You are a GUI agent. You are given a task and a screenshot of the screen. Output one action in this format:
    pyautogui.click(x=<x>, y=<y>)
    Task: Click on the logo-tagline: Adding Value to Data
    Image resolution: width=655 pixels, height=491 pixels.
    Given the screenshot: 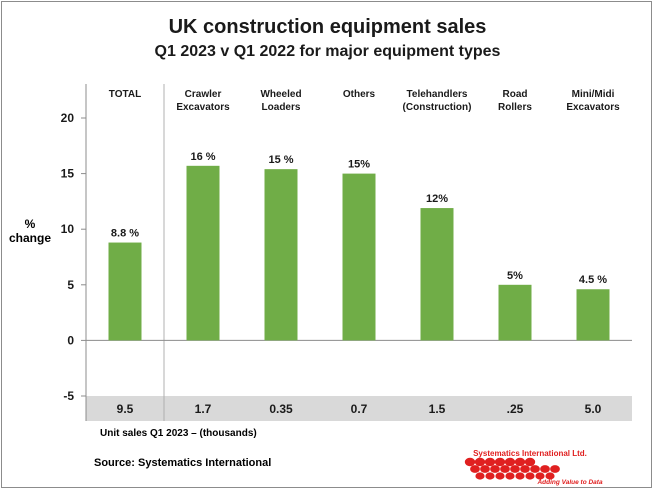 What is the action you would take?
    pyautogui.click(x=569, y=482)
    